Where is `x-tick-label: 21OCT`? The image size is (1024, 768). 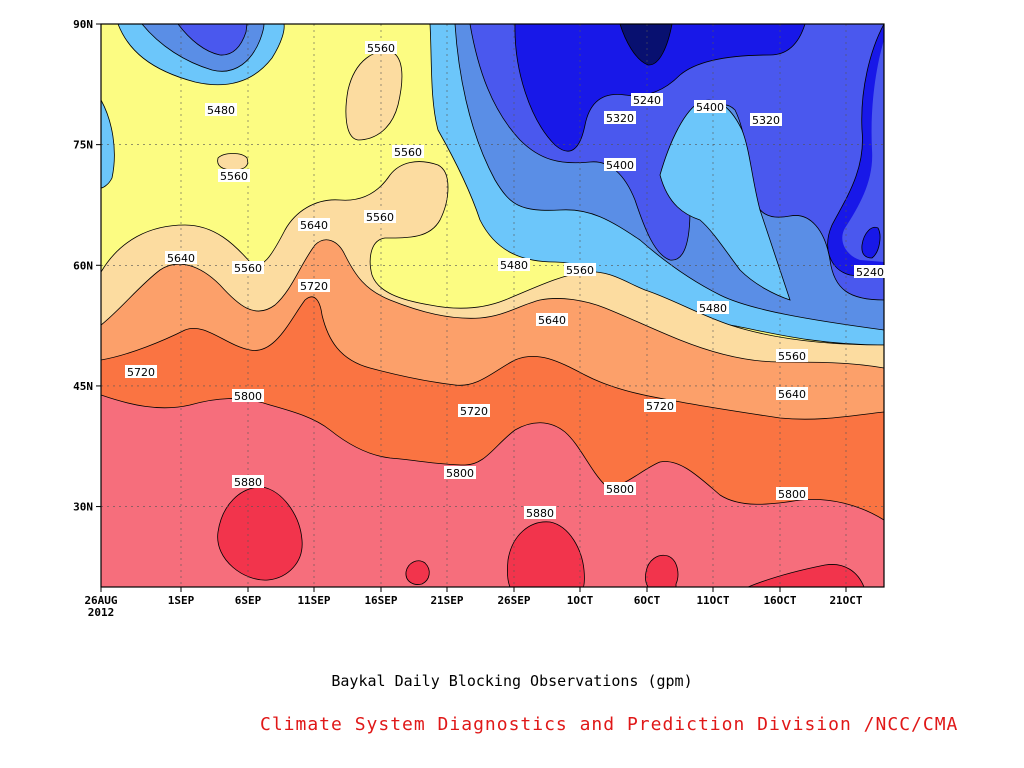 x-tick-label: 21OCT is located at coordinates (845, 600).